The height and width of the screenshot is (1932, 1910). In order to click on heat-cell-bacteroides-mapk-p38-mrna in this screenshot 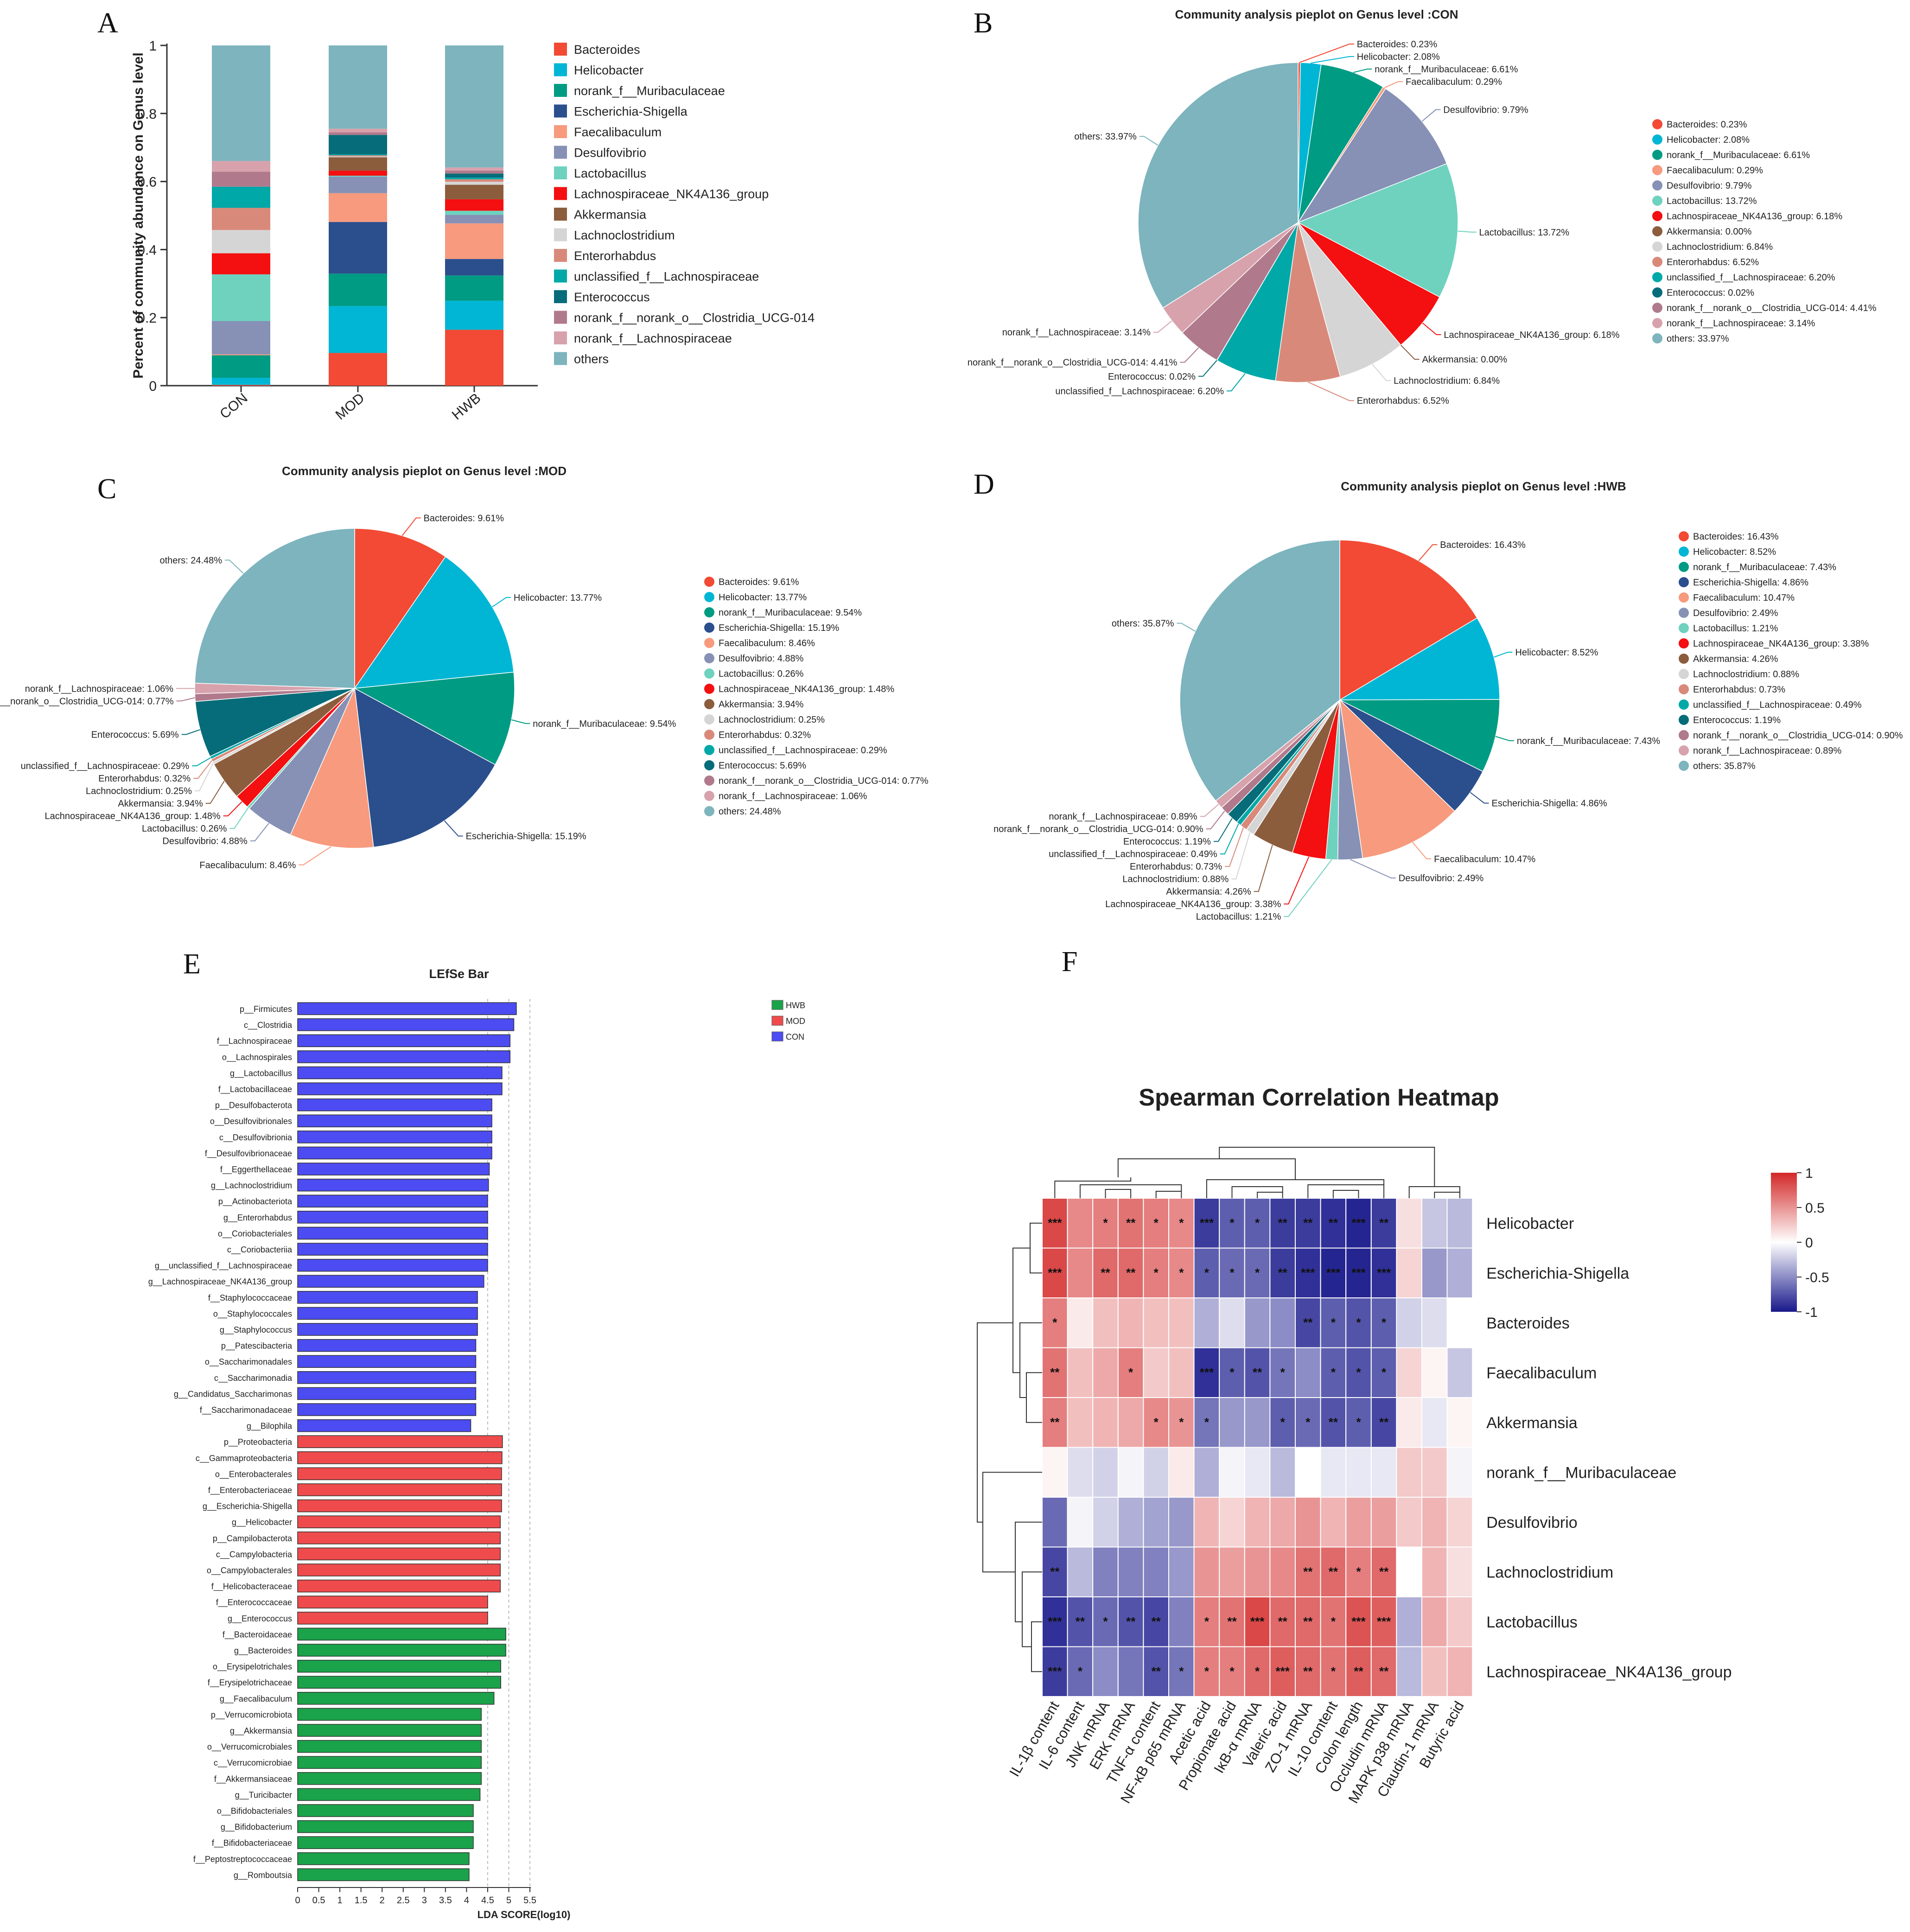, I will do `click(1409, 1322)`.